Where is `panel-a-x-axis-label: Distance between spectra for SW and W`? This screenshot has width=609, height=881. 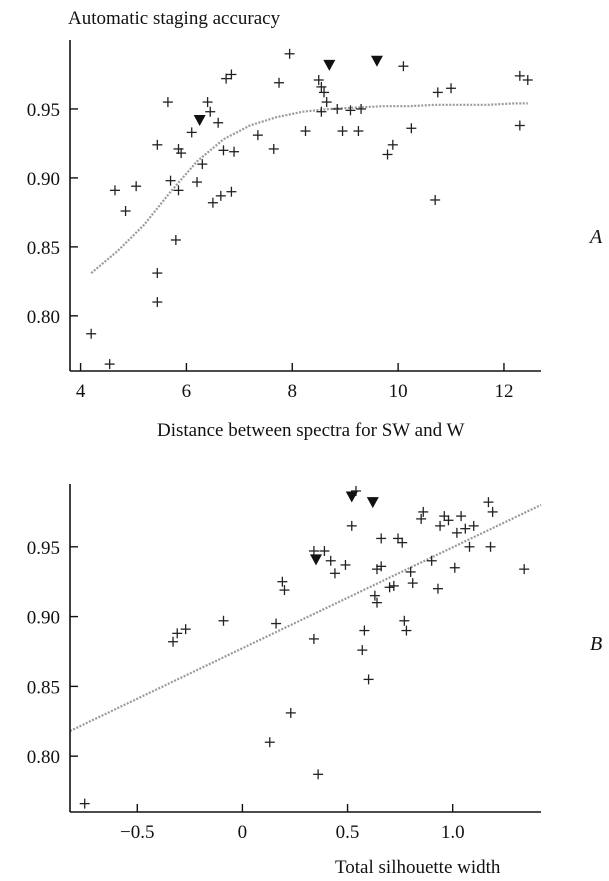 panel-a-x-axis-label: Distance between spectra for SW and W is located at coordinates (310, 430).